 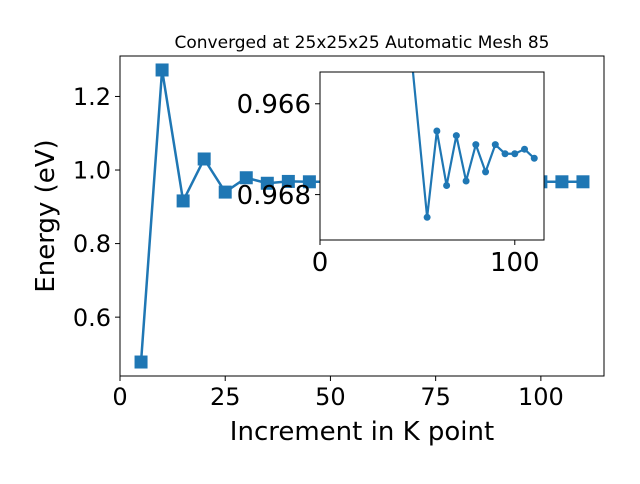 I want to click on inset-frame, so click(x=432, y=156).